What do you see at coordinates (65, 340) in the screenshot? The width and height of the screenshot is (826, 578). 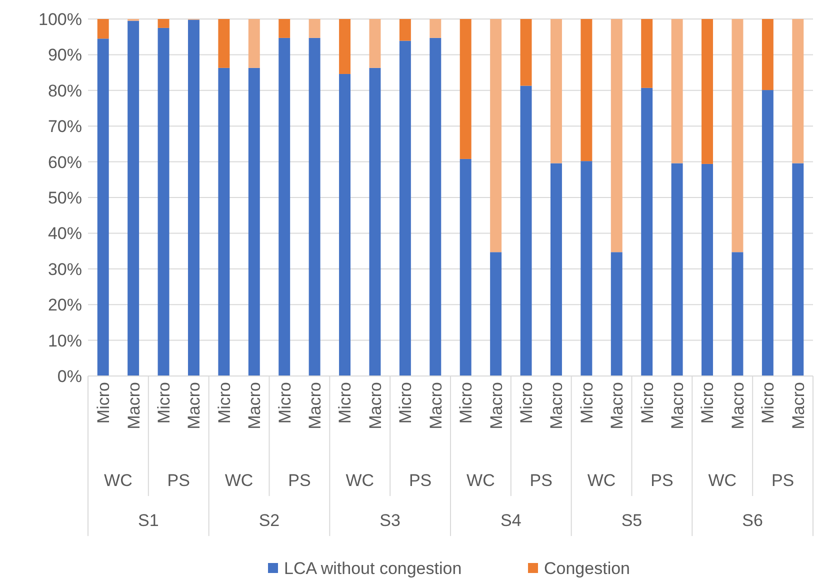 I see `y-tick-label: 10%` at bounding box center [65, 340].